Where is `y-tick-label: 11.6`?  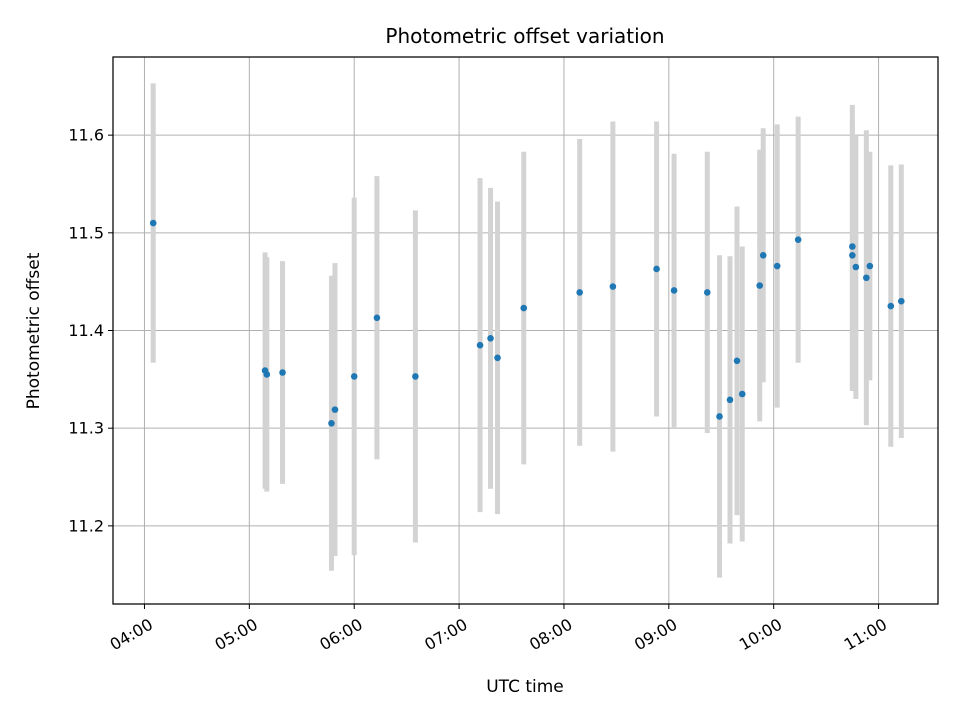
y-tick-label: 11.6 is located at coordinates (86, 135).